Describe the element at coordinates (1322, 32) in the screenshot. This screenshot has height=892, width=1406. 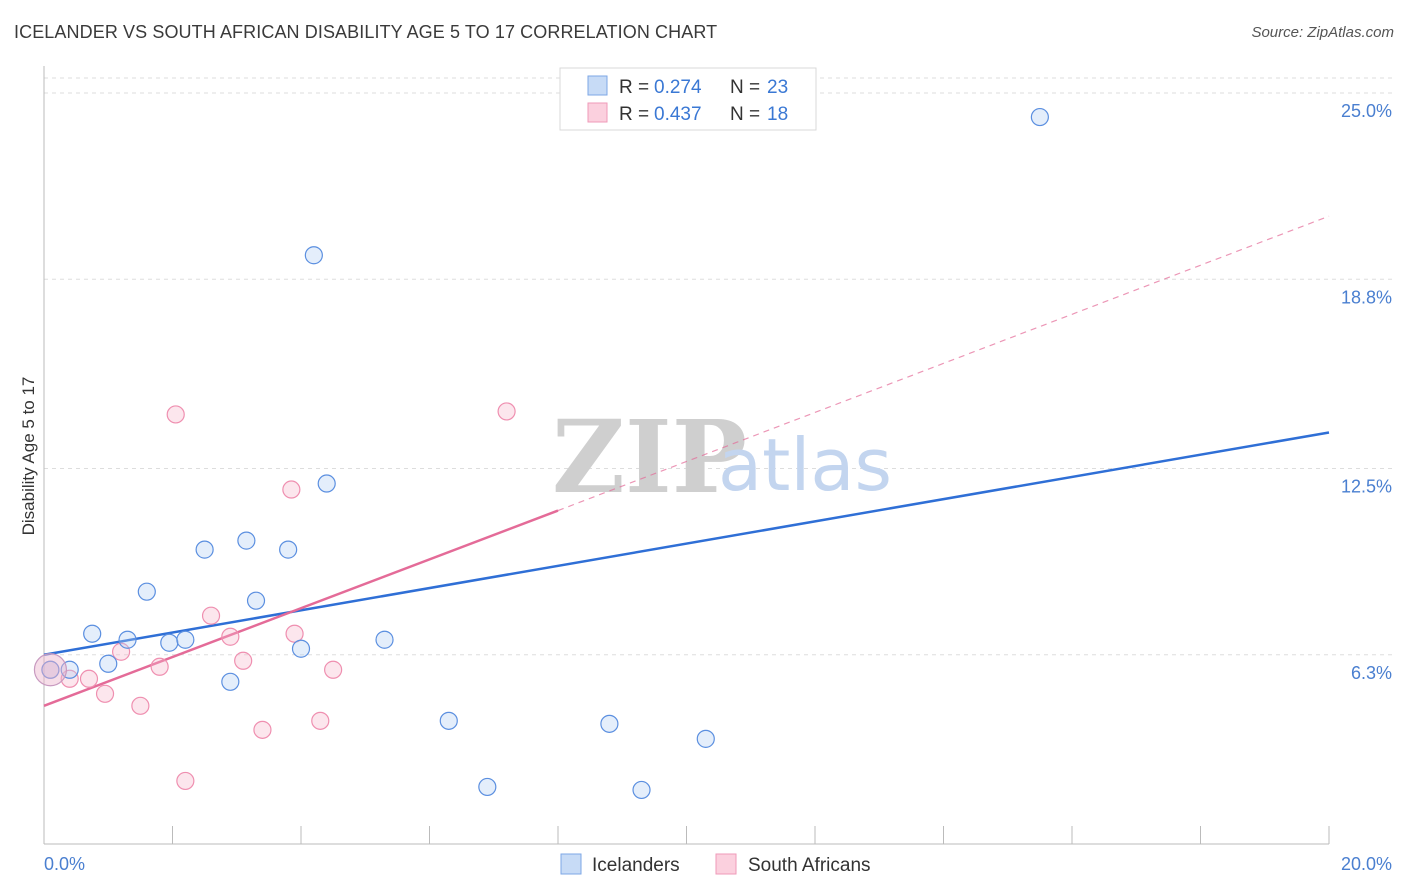
I see `source-label: Source: ZipAtlas.com` at that location.